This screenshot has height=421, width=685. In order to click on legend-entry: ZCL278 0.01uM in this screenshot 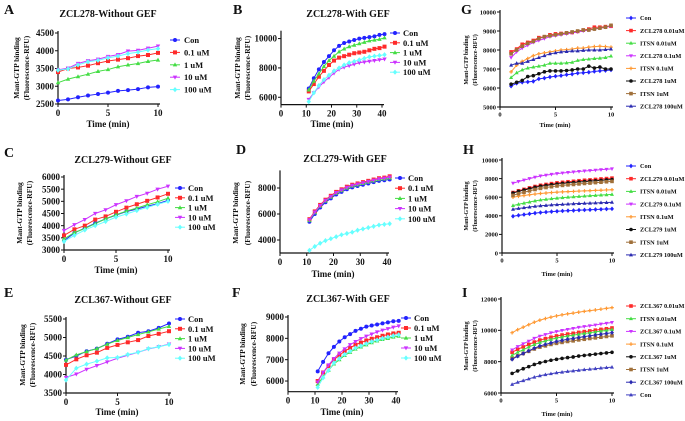, I will do `click(655, 31)`.